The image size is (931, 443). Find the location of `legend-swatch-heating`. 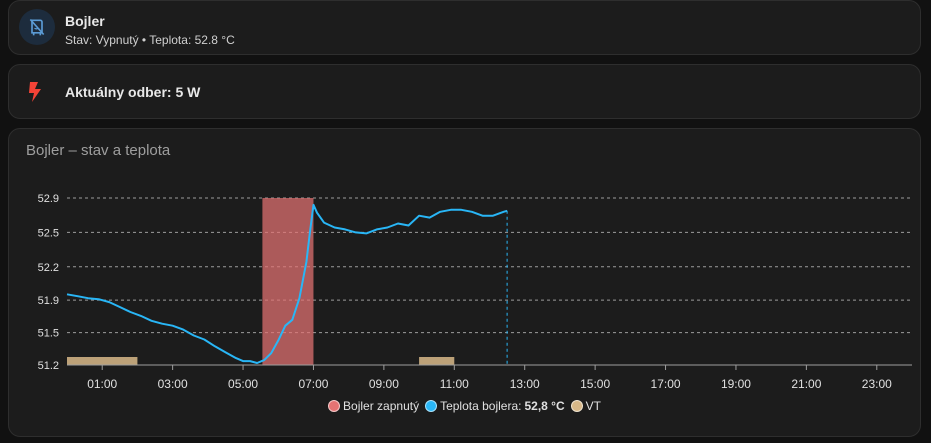

legend-swatch-heating is located at coordinates (334, 406).